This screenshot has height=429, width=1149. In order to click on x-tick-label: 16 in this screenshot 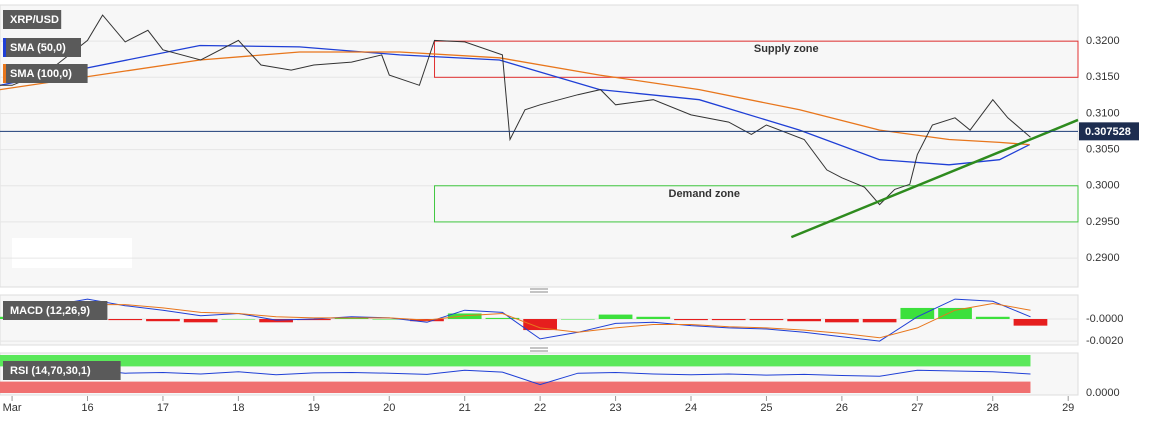, I will do `click(87, 408)`.